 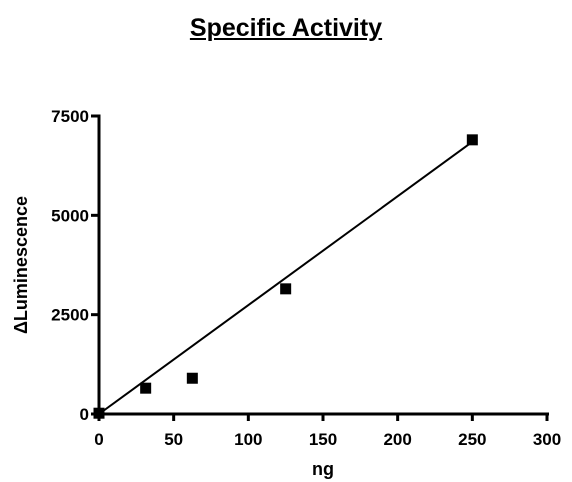 I want to click on y-tick-label: 2500, so click(x=70, y=315).